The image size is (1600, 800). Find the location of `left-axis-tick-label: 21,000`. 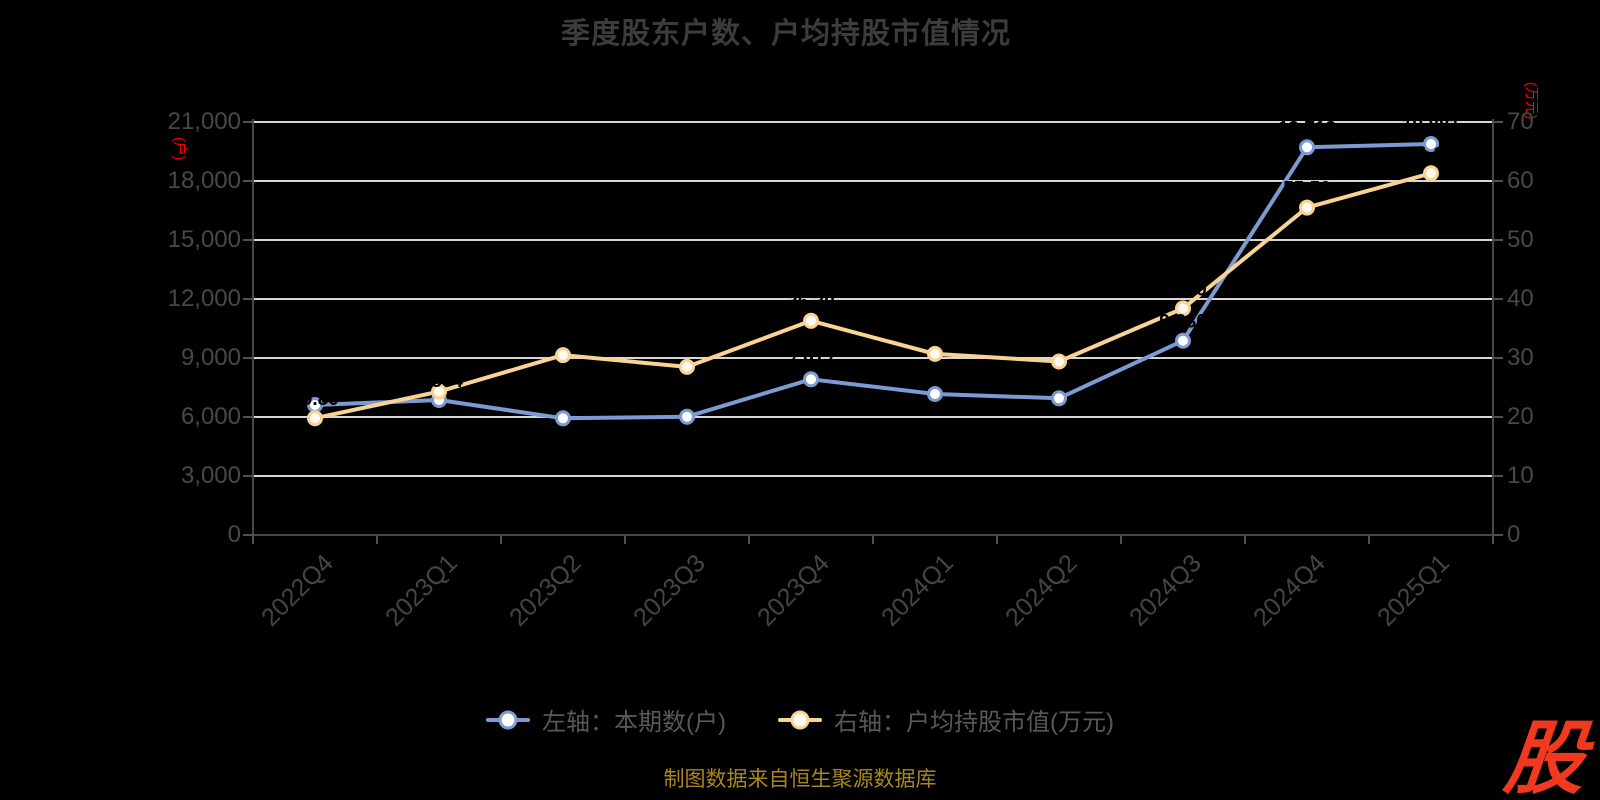

left-axis-tick-label: 21,000 is located at coordinates (204, 121).